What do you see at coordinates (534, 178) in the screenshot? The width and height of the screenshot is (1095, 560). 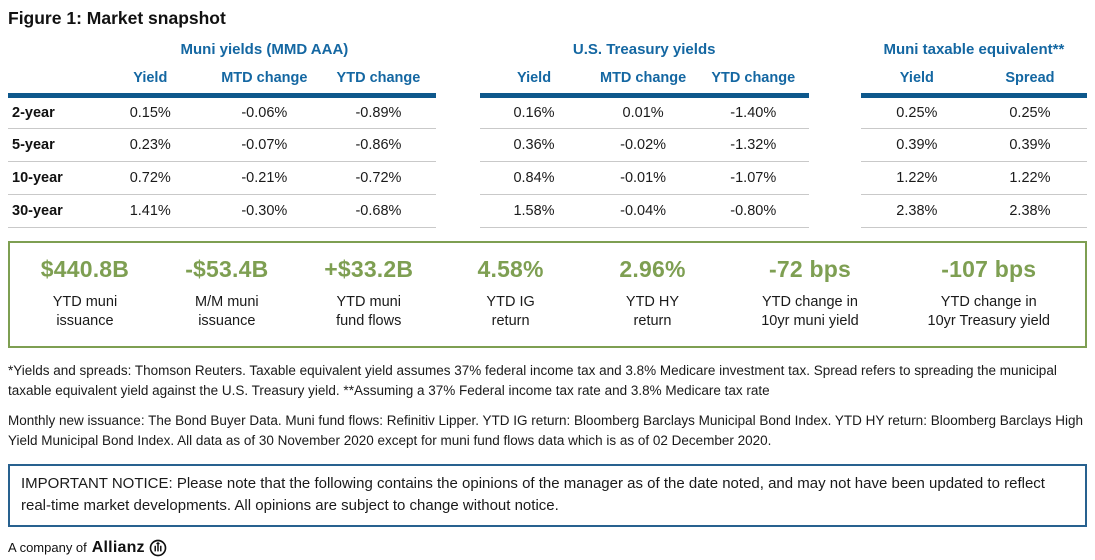 I see `treasury-yield-cell: 0.84%` at bounding box center [534, 178].